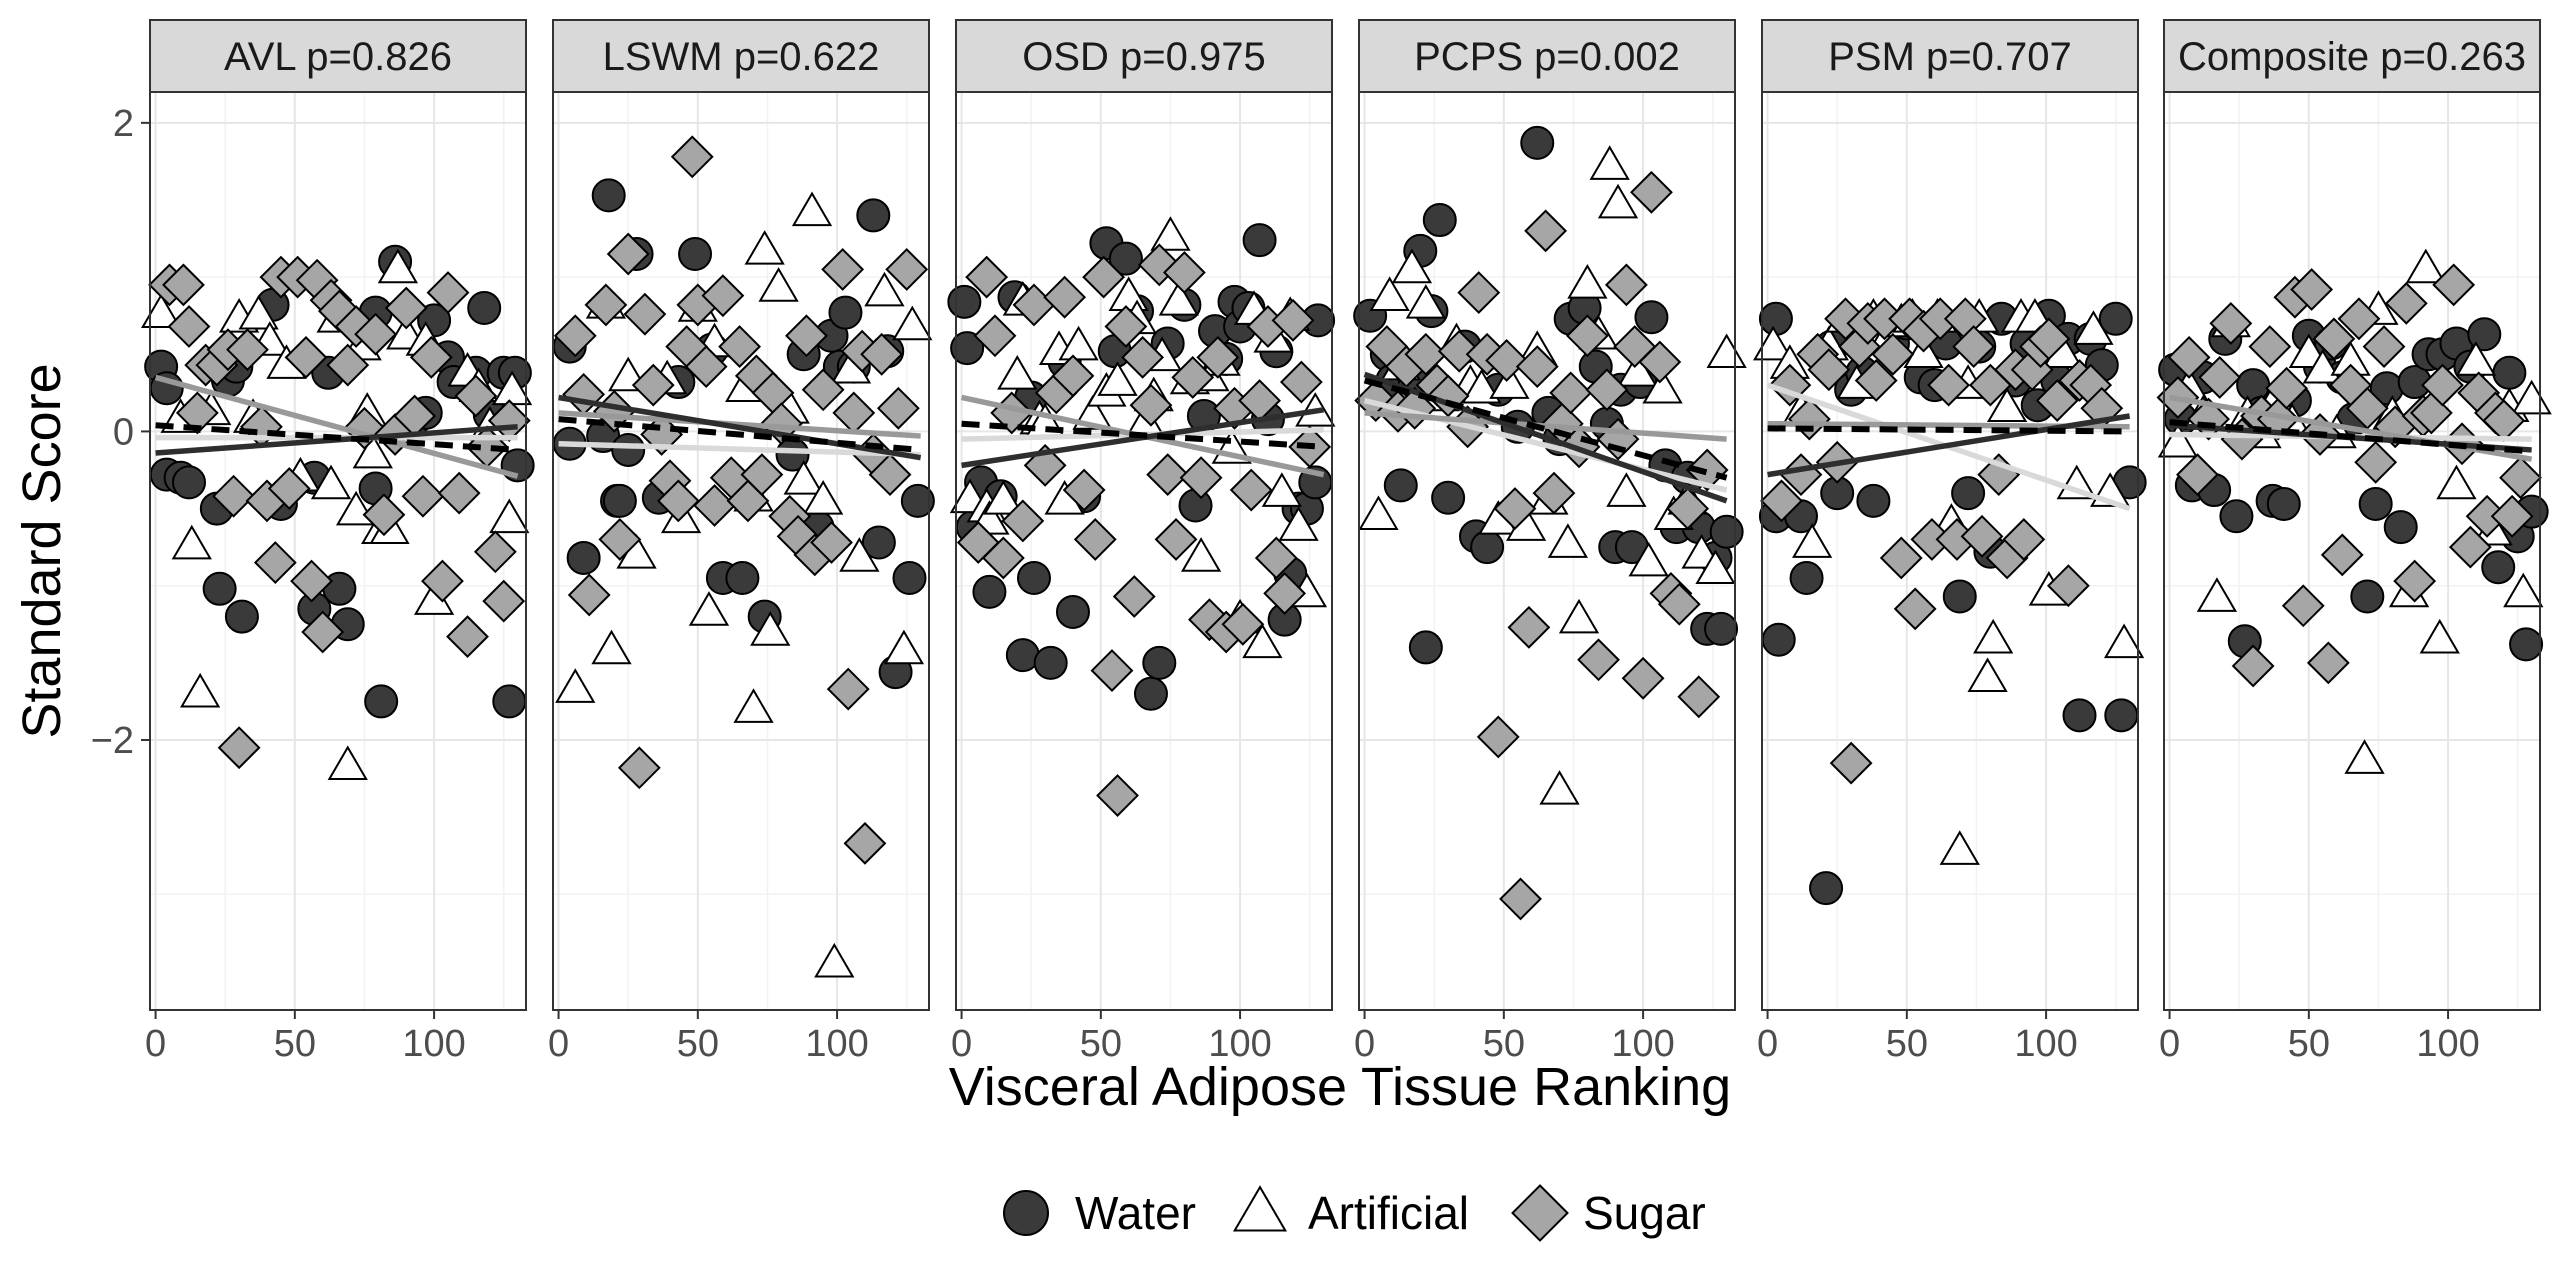 Image resolution: width=2560 pixels, height=1280 pixels. I want to click on facet-title: OSD p=0.975, so click(1144, 57).